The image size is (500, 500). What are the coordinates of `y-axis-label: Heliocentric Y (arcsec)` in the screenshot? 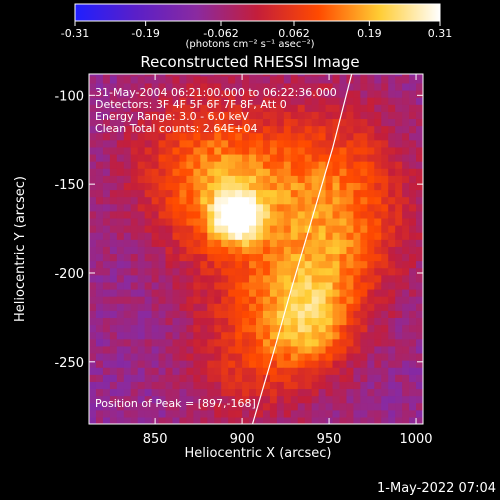 It's located at (20, 249).